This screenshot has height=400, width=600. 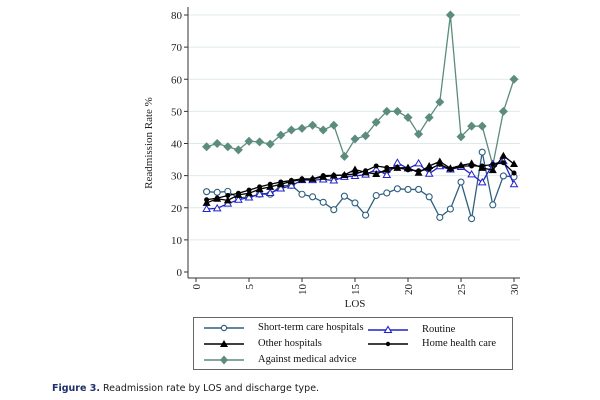 I want to click on x-tick-label: 0, so click(x=197, y=287).